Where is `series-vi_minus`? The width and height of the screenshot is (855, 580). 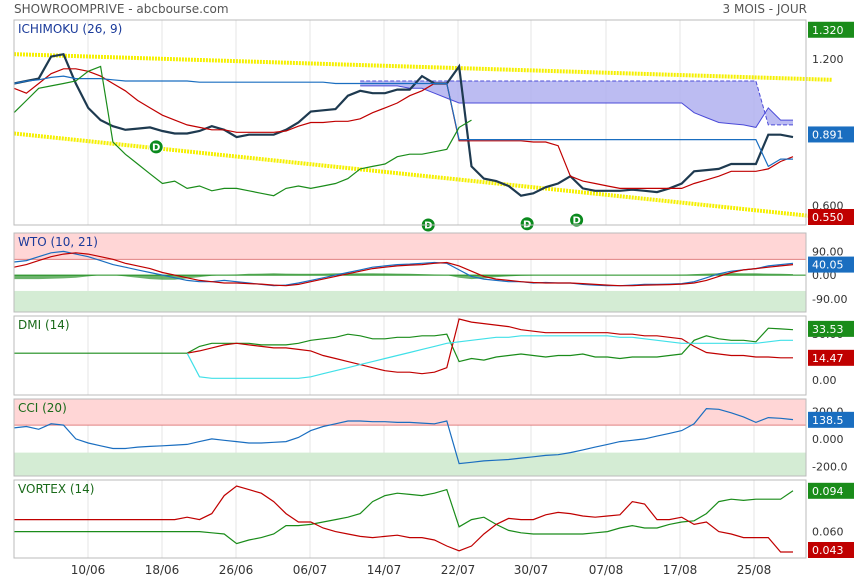
series-vi_minus is located at coordinates (403, 519).